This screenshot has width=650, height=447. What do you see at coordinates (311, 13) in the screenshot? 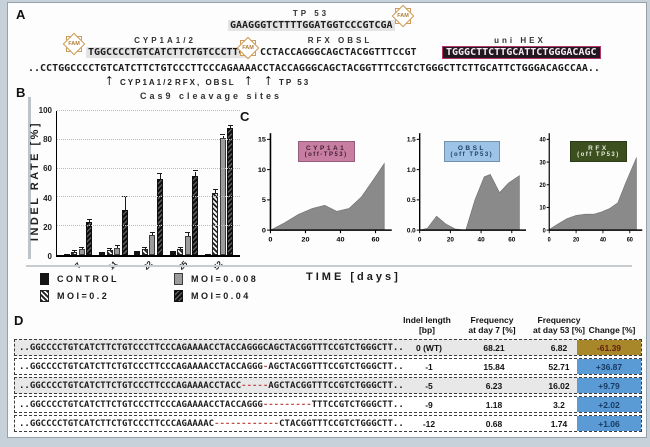
I see `tp53-label: TP 53` at bounding box center [311, 13].